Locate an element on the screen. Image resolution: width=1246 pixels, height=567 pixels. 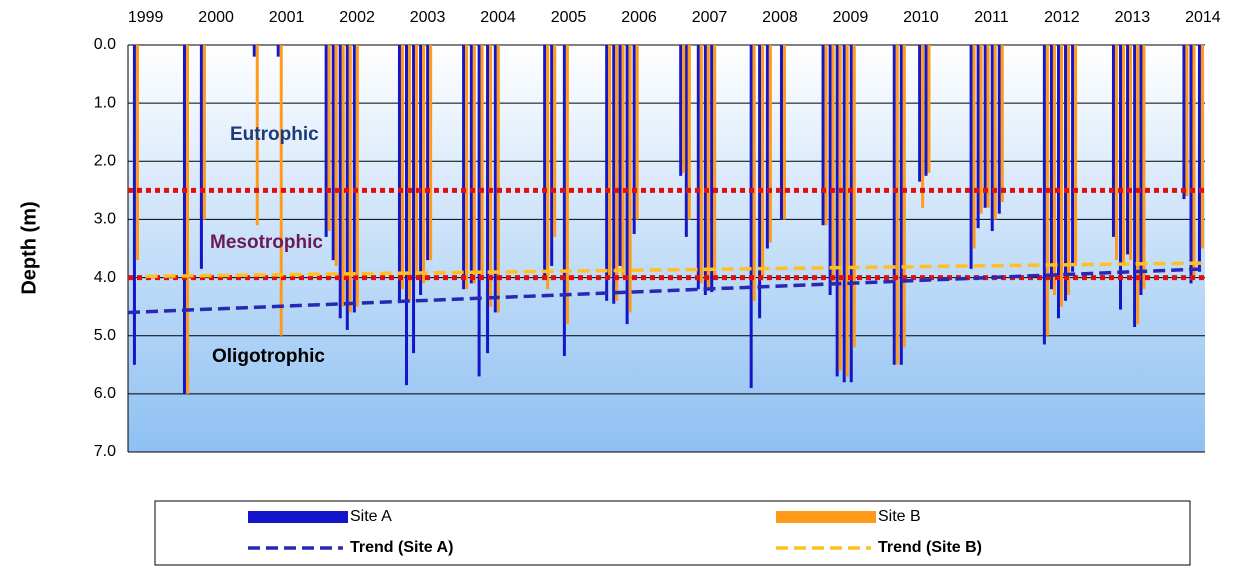
x-tick-label: 2003 is located at coordinates (428, 17).